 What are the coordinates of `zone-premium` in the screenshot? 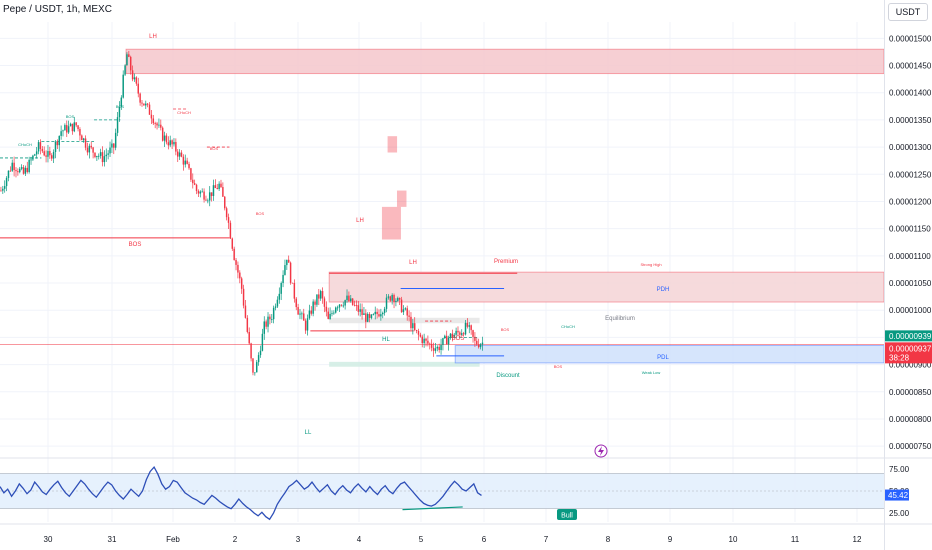 It's located at (606, 287).